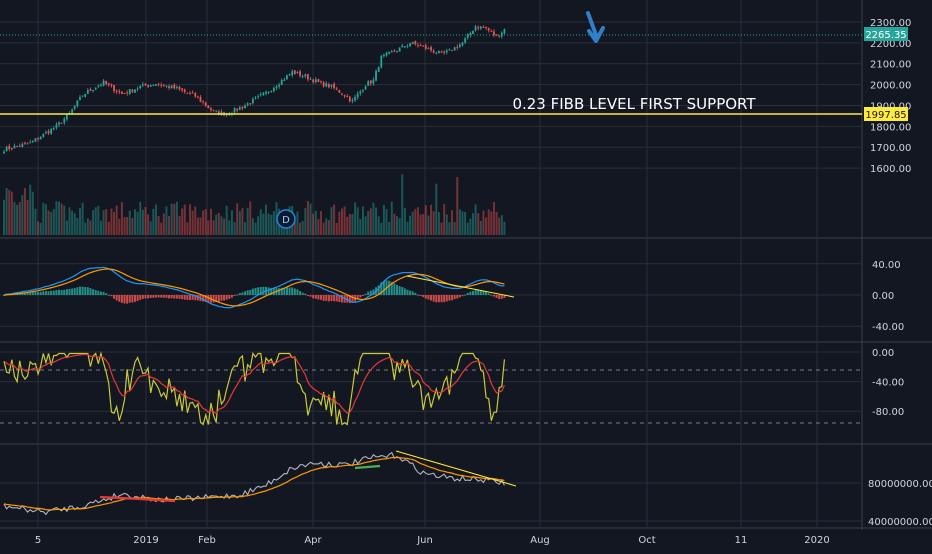 The width and height of the screenshot is (932, 554). What do you see at coordinates (431, 486) in the screenshot?
I see `obv-panel` at bounding box center [431, 486].